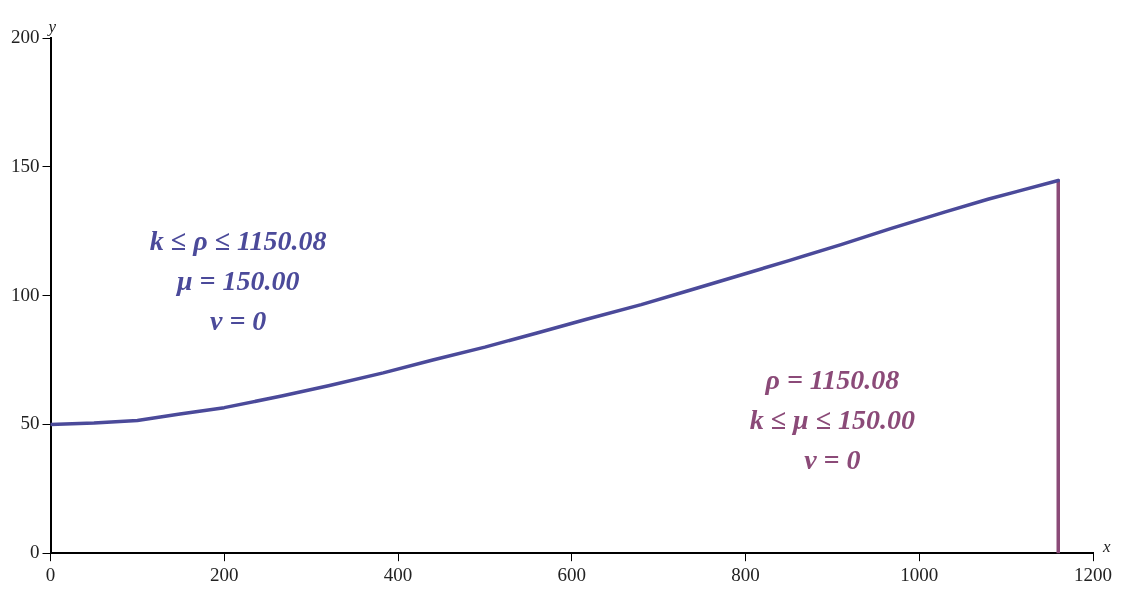 This screenshot has height=598, width=1131. I want to click on y-tick-label: 150, so click(25, 165).